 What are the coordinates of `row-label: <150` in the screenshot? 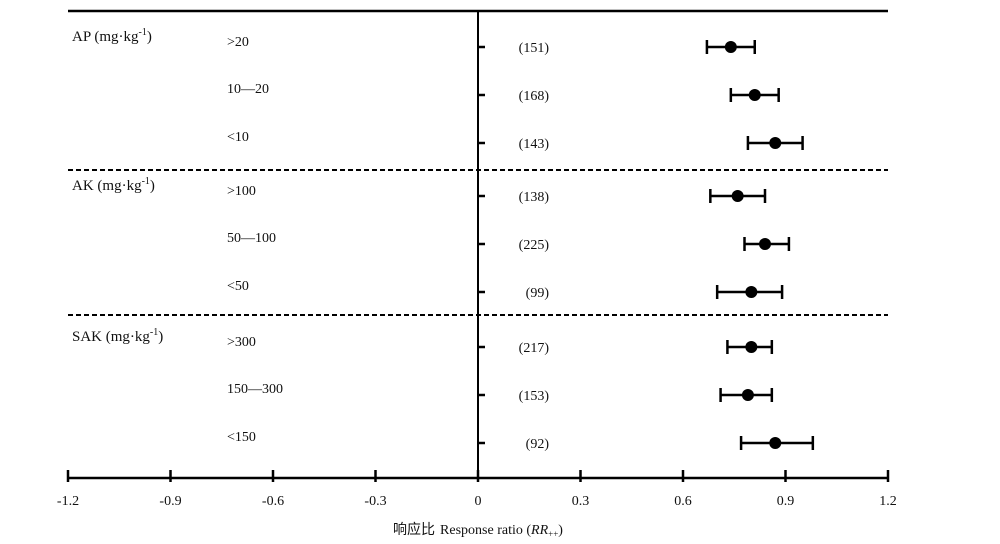 It's located at (241, 437).